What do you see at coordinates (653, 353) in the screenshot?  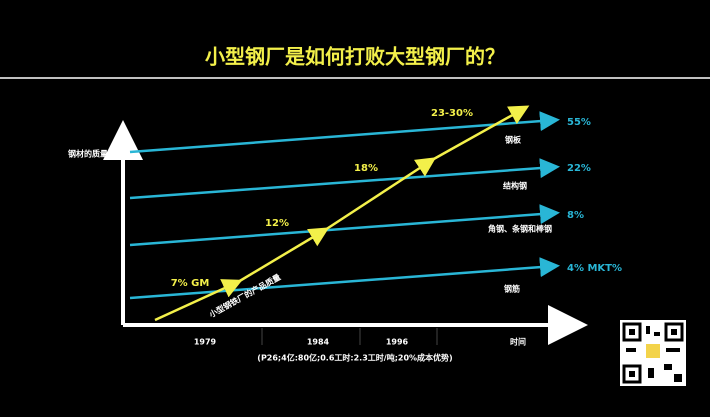 I see `qr-code` at bounding box center [653, 353].